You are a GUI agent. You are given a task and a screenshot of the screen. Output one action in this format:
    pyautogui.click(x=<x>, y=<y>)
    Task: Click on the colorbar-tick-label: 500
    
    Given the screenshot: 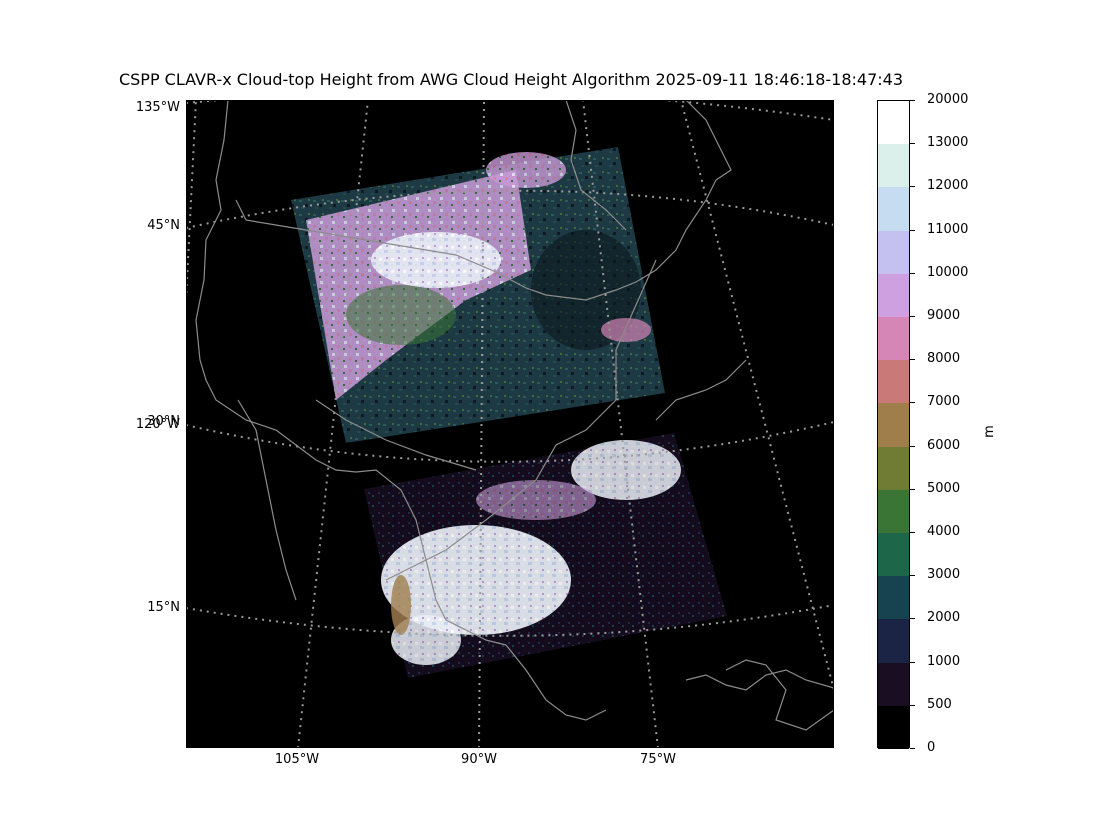 What is the action you would take?
    pyautogui.click(x=939, y=704)
    